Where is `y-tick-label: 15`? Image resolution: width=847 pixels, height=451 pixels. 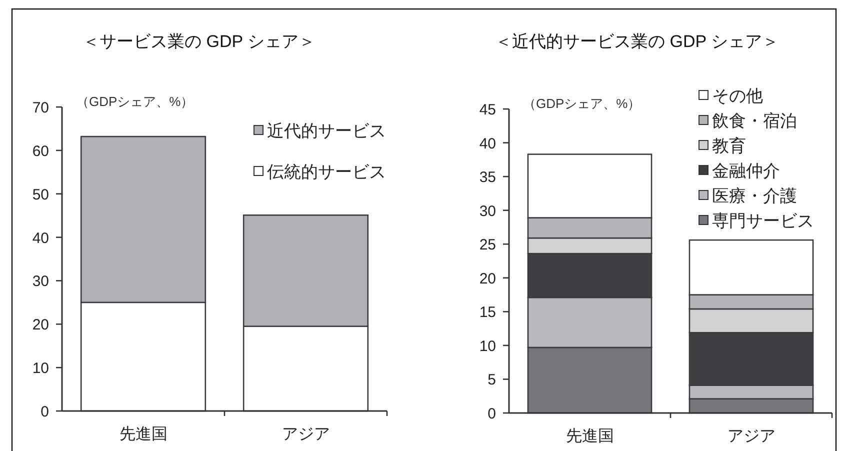
y-tick-label: 15 is located at coordinates (487, 313).